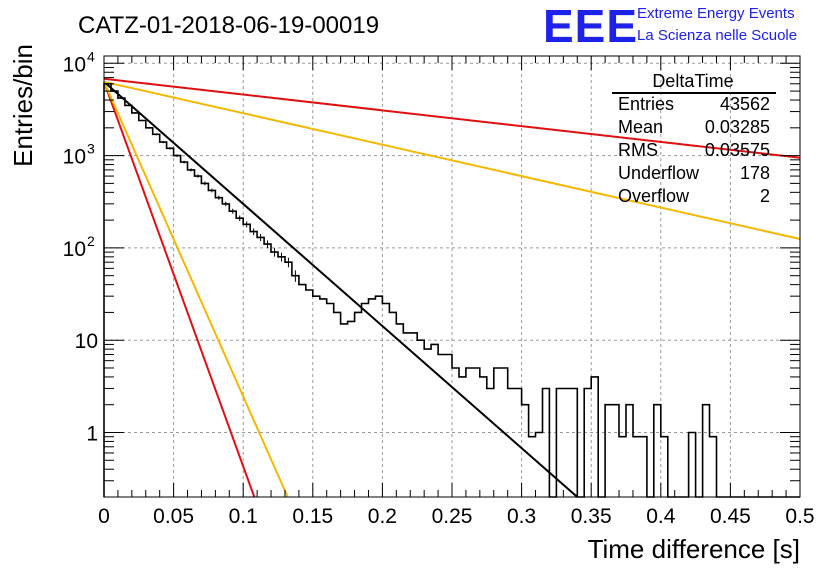  What do you see at coordinates (91, 149) in the screenshot?
I see `y-tick-exponent: 3` at bounding box center [91, 149].